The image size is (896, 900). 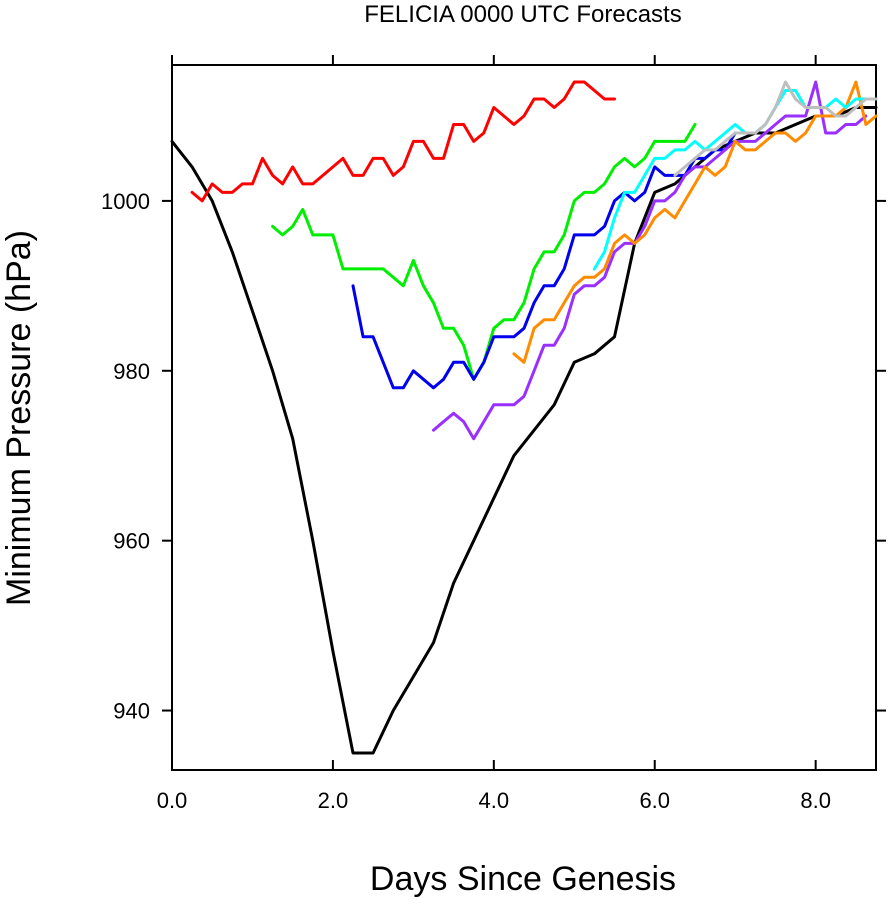 What do you see at coordinates (125, 201) in the screenshot?
I see `y-tick-label: 1000` at bounding box center [125, 201].